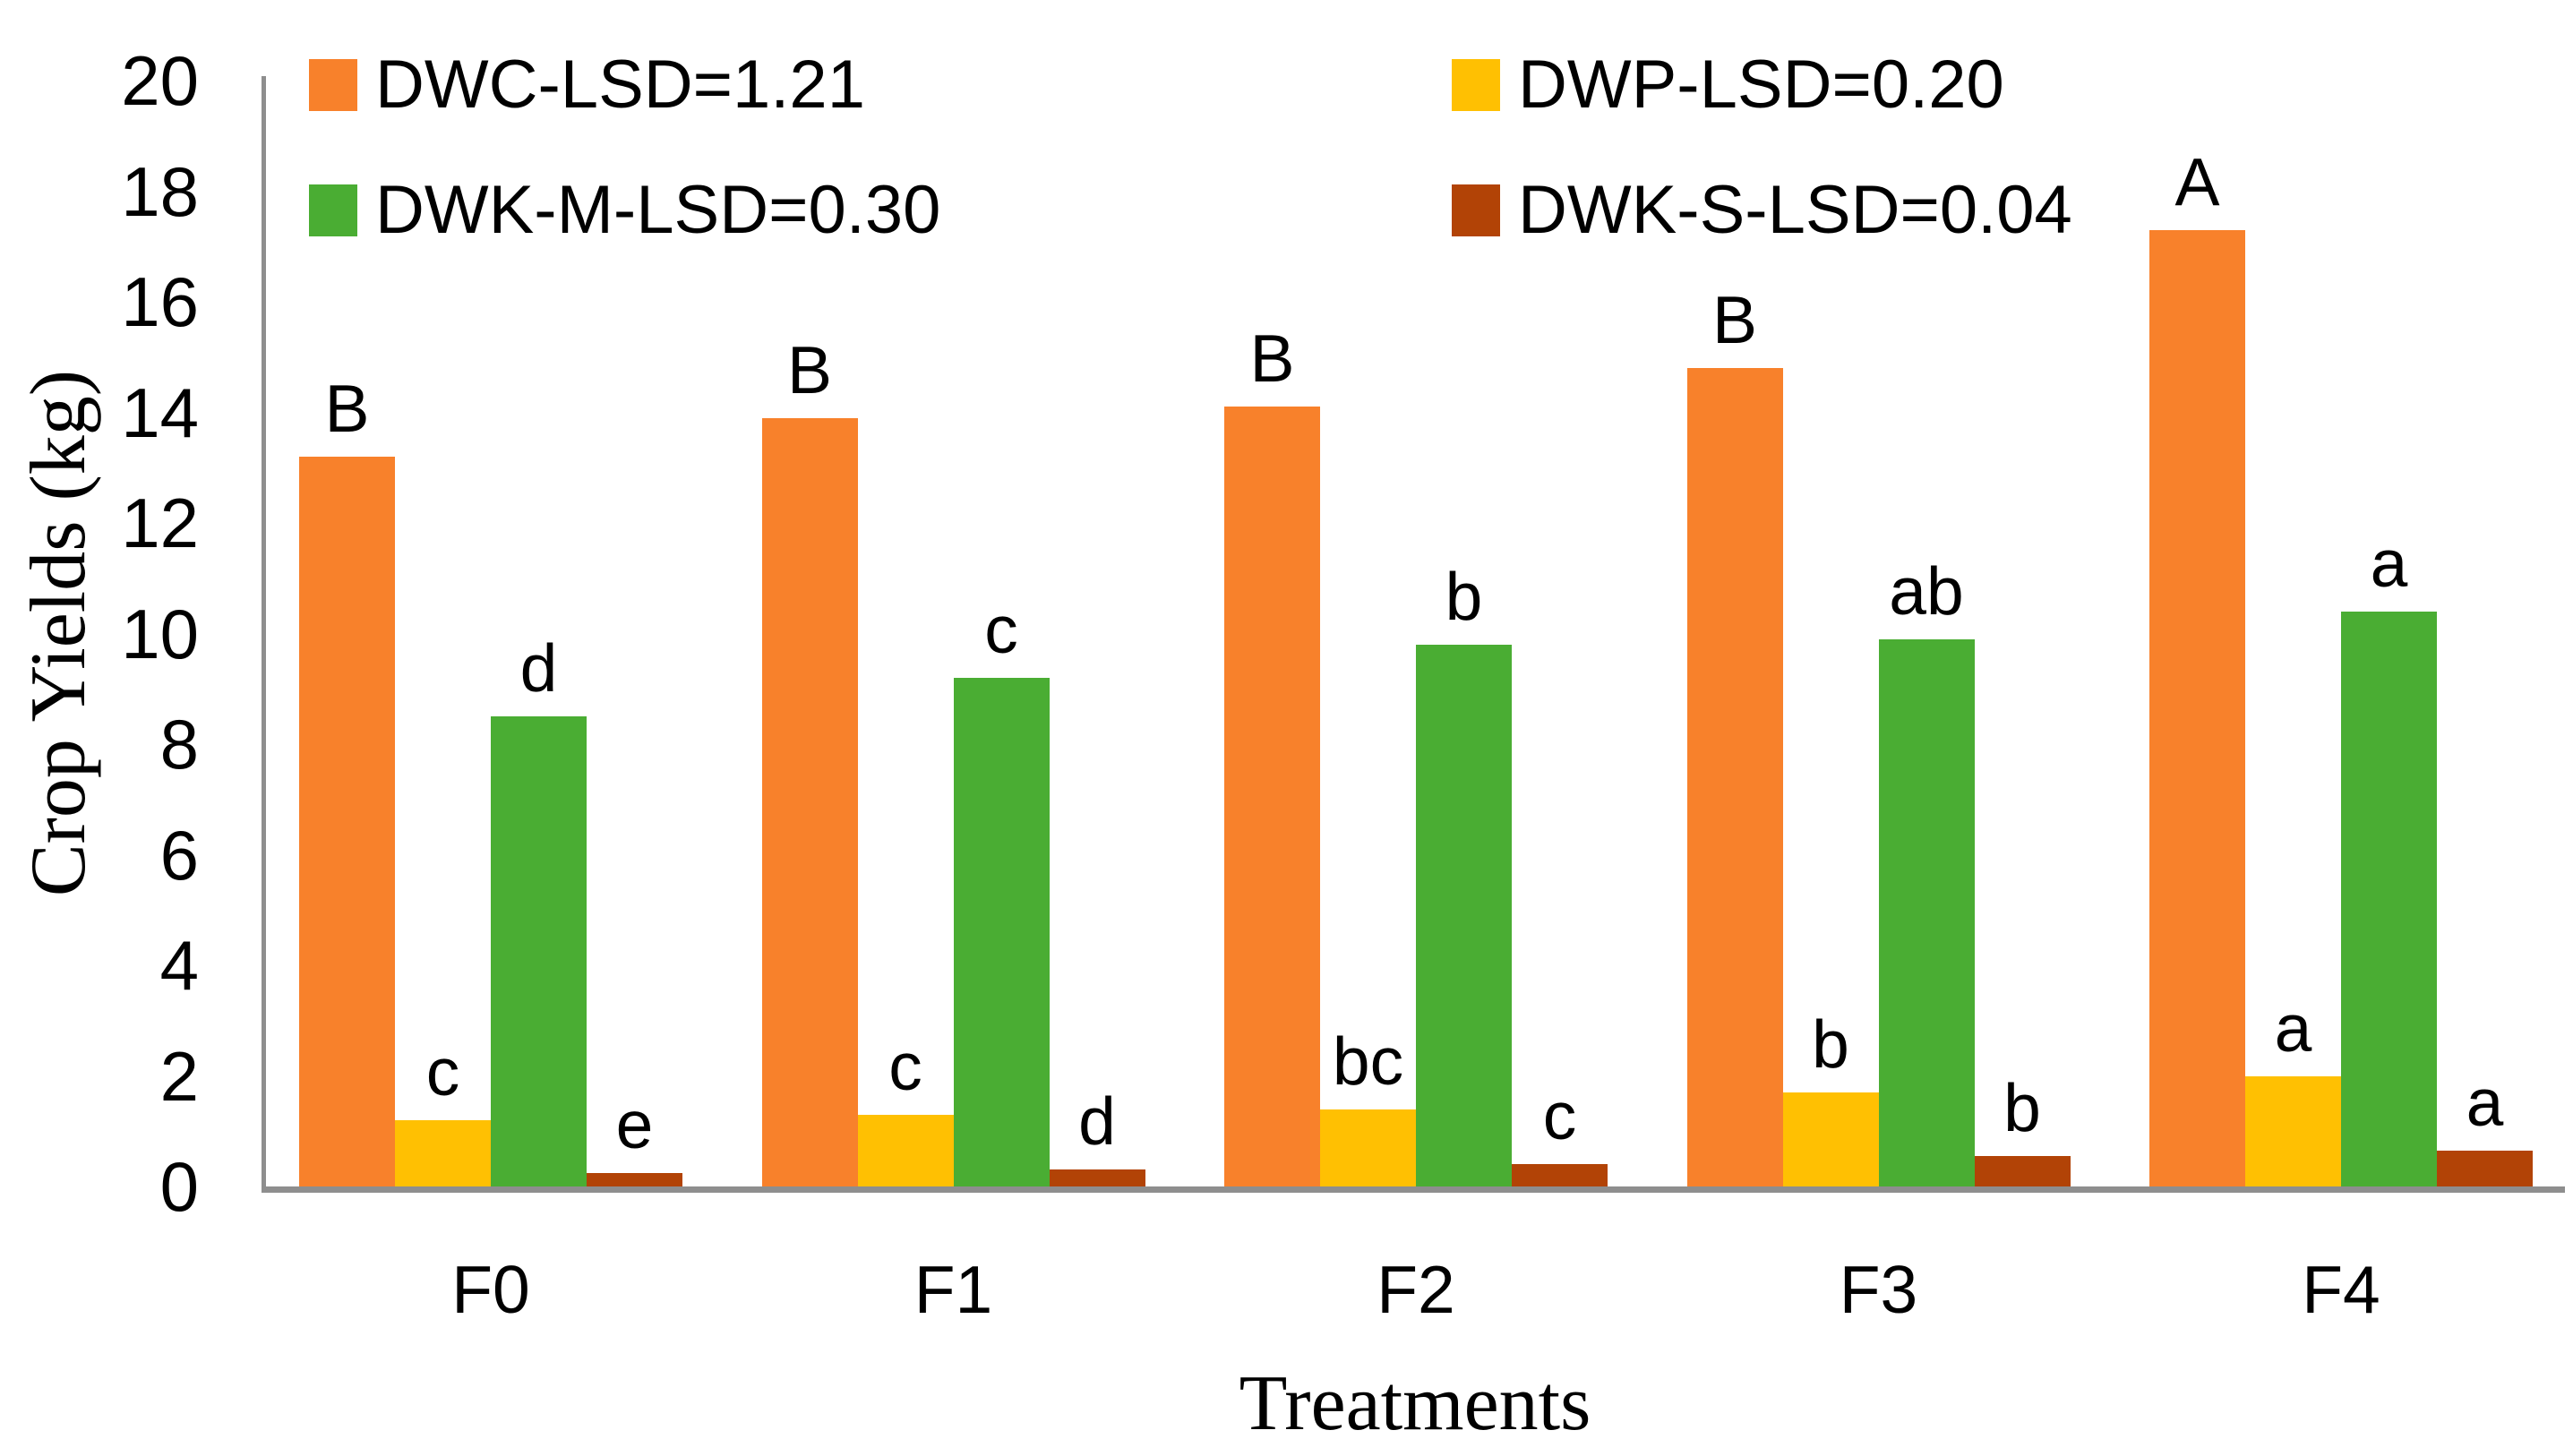  I want to click on y-tick-label: 16, so click(160, 301).